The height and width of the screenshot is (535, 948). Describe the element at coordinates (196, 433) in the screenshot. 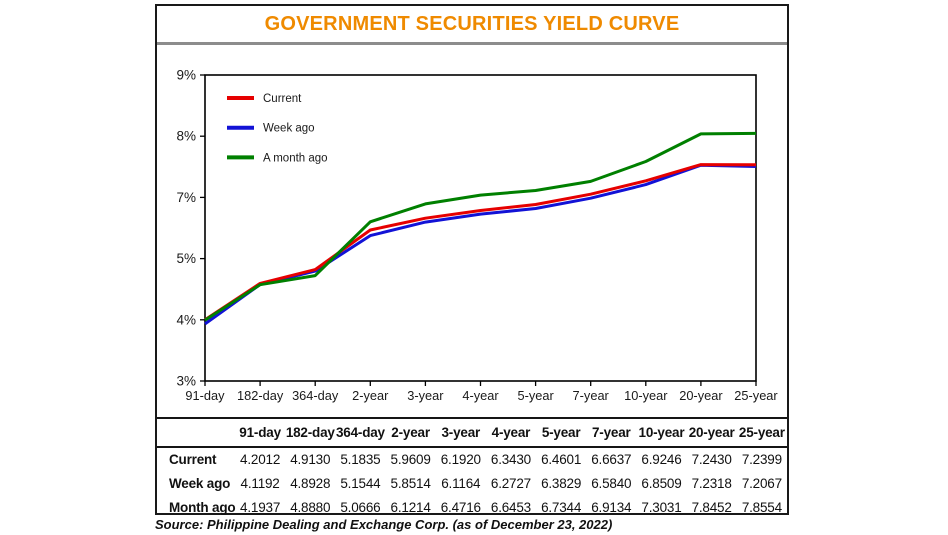

I see `table-header-cell` at that location.